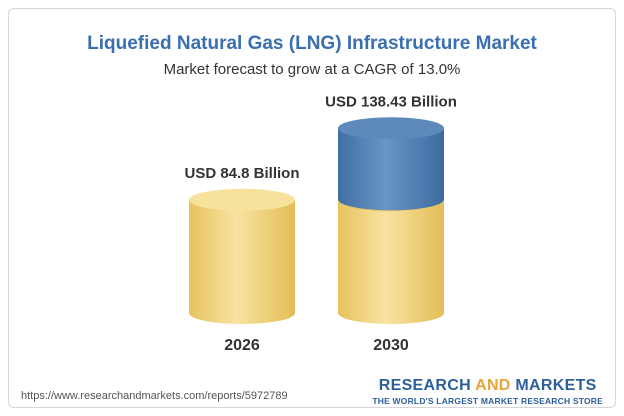 This screenshot has width=624, height=416. Describe the element at coordinates (391, 101) in the screenshot. I see `data-label-2030: USD 138.43 Billion` at that location.